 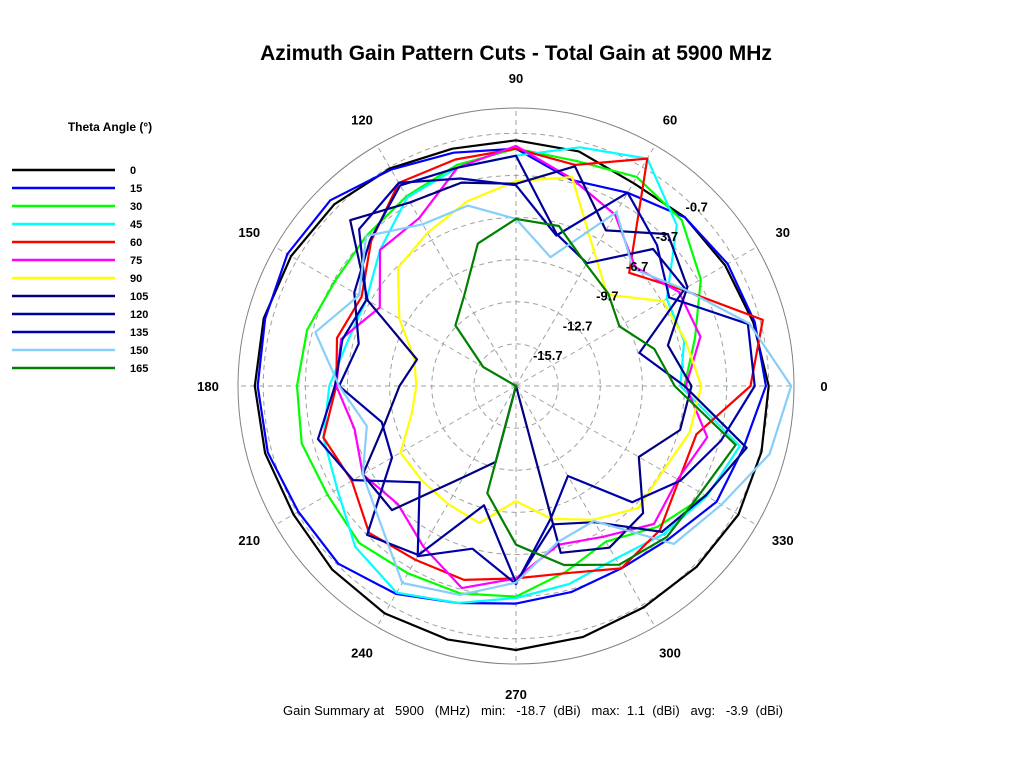 I want to click on legend-label-30: 30, so click(x=136, y=207).